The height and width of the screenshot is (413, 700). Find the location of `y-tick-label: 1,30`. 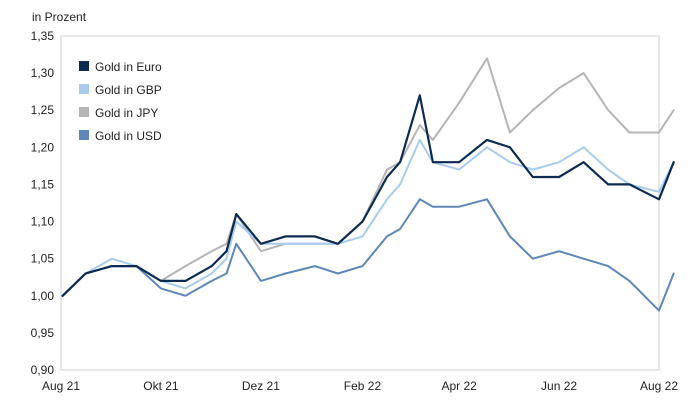

y-tick-label: 1,30 is located at coordinates (43, 73).